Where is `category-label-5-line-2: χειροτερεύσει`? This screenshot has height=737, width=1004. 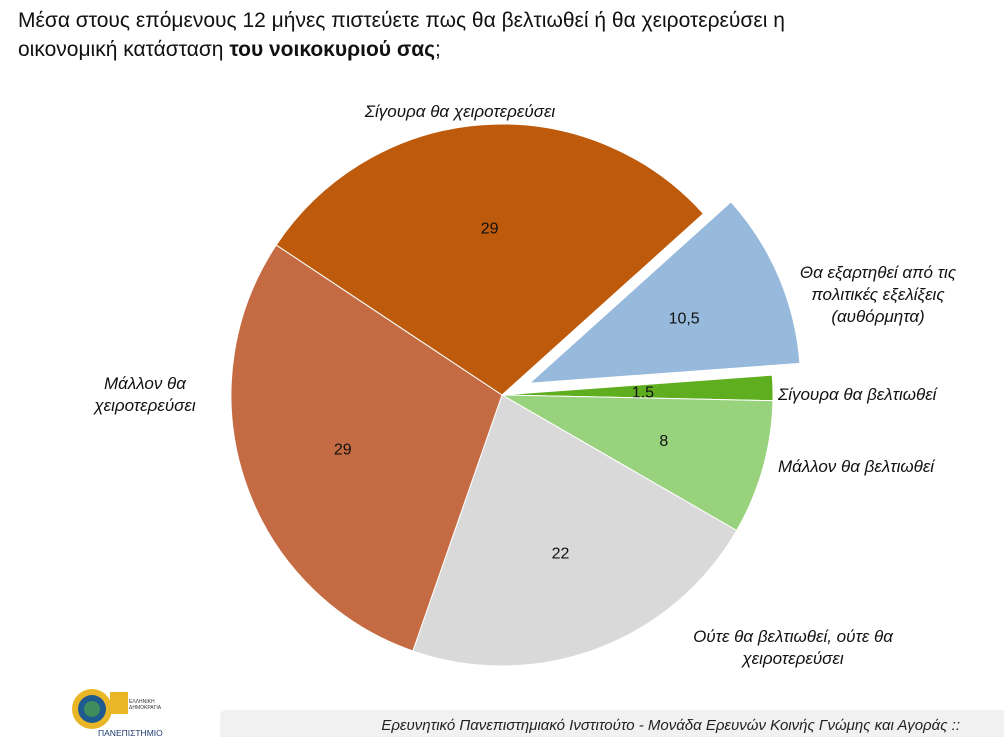 category-label-5-line-2: χειροτερεύσει is located at coordinates (145, 405).